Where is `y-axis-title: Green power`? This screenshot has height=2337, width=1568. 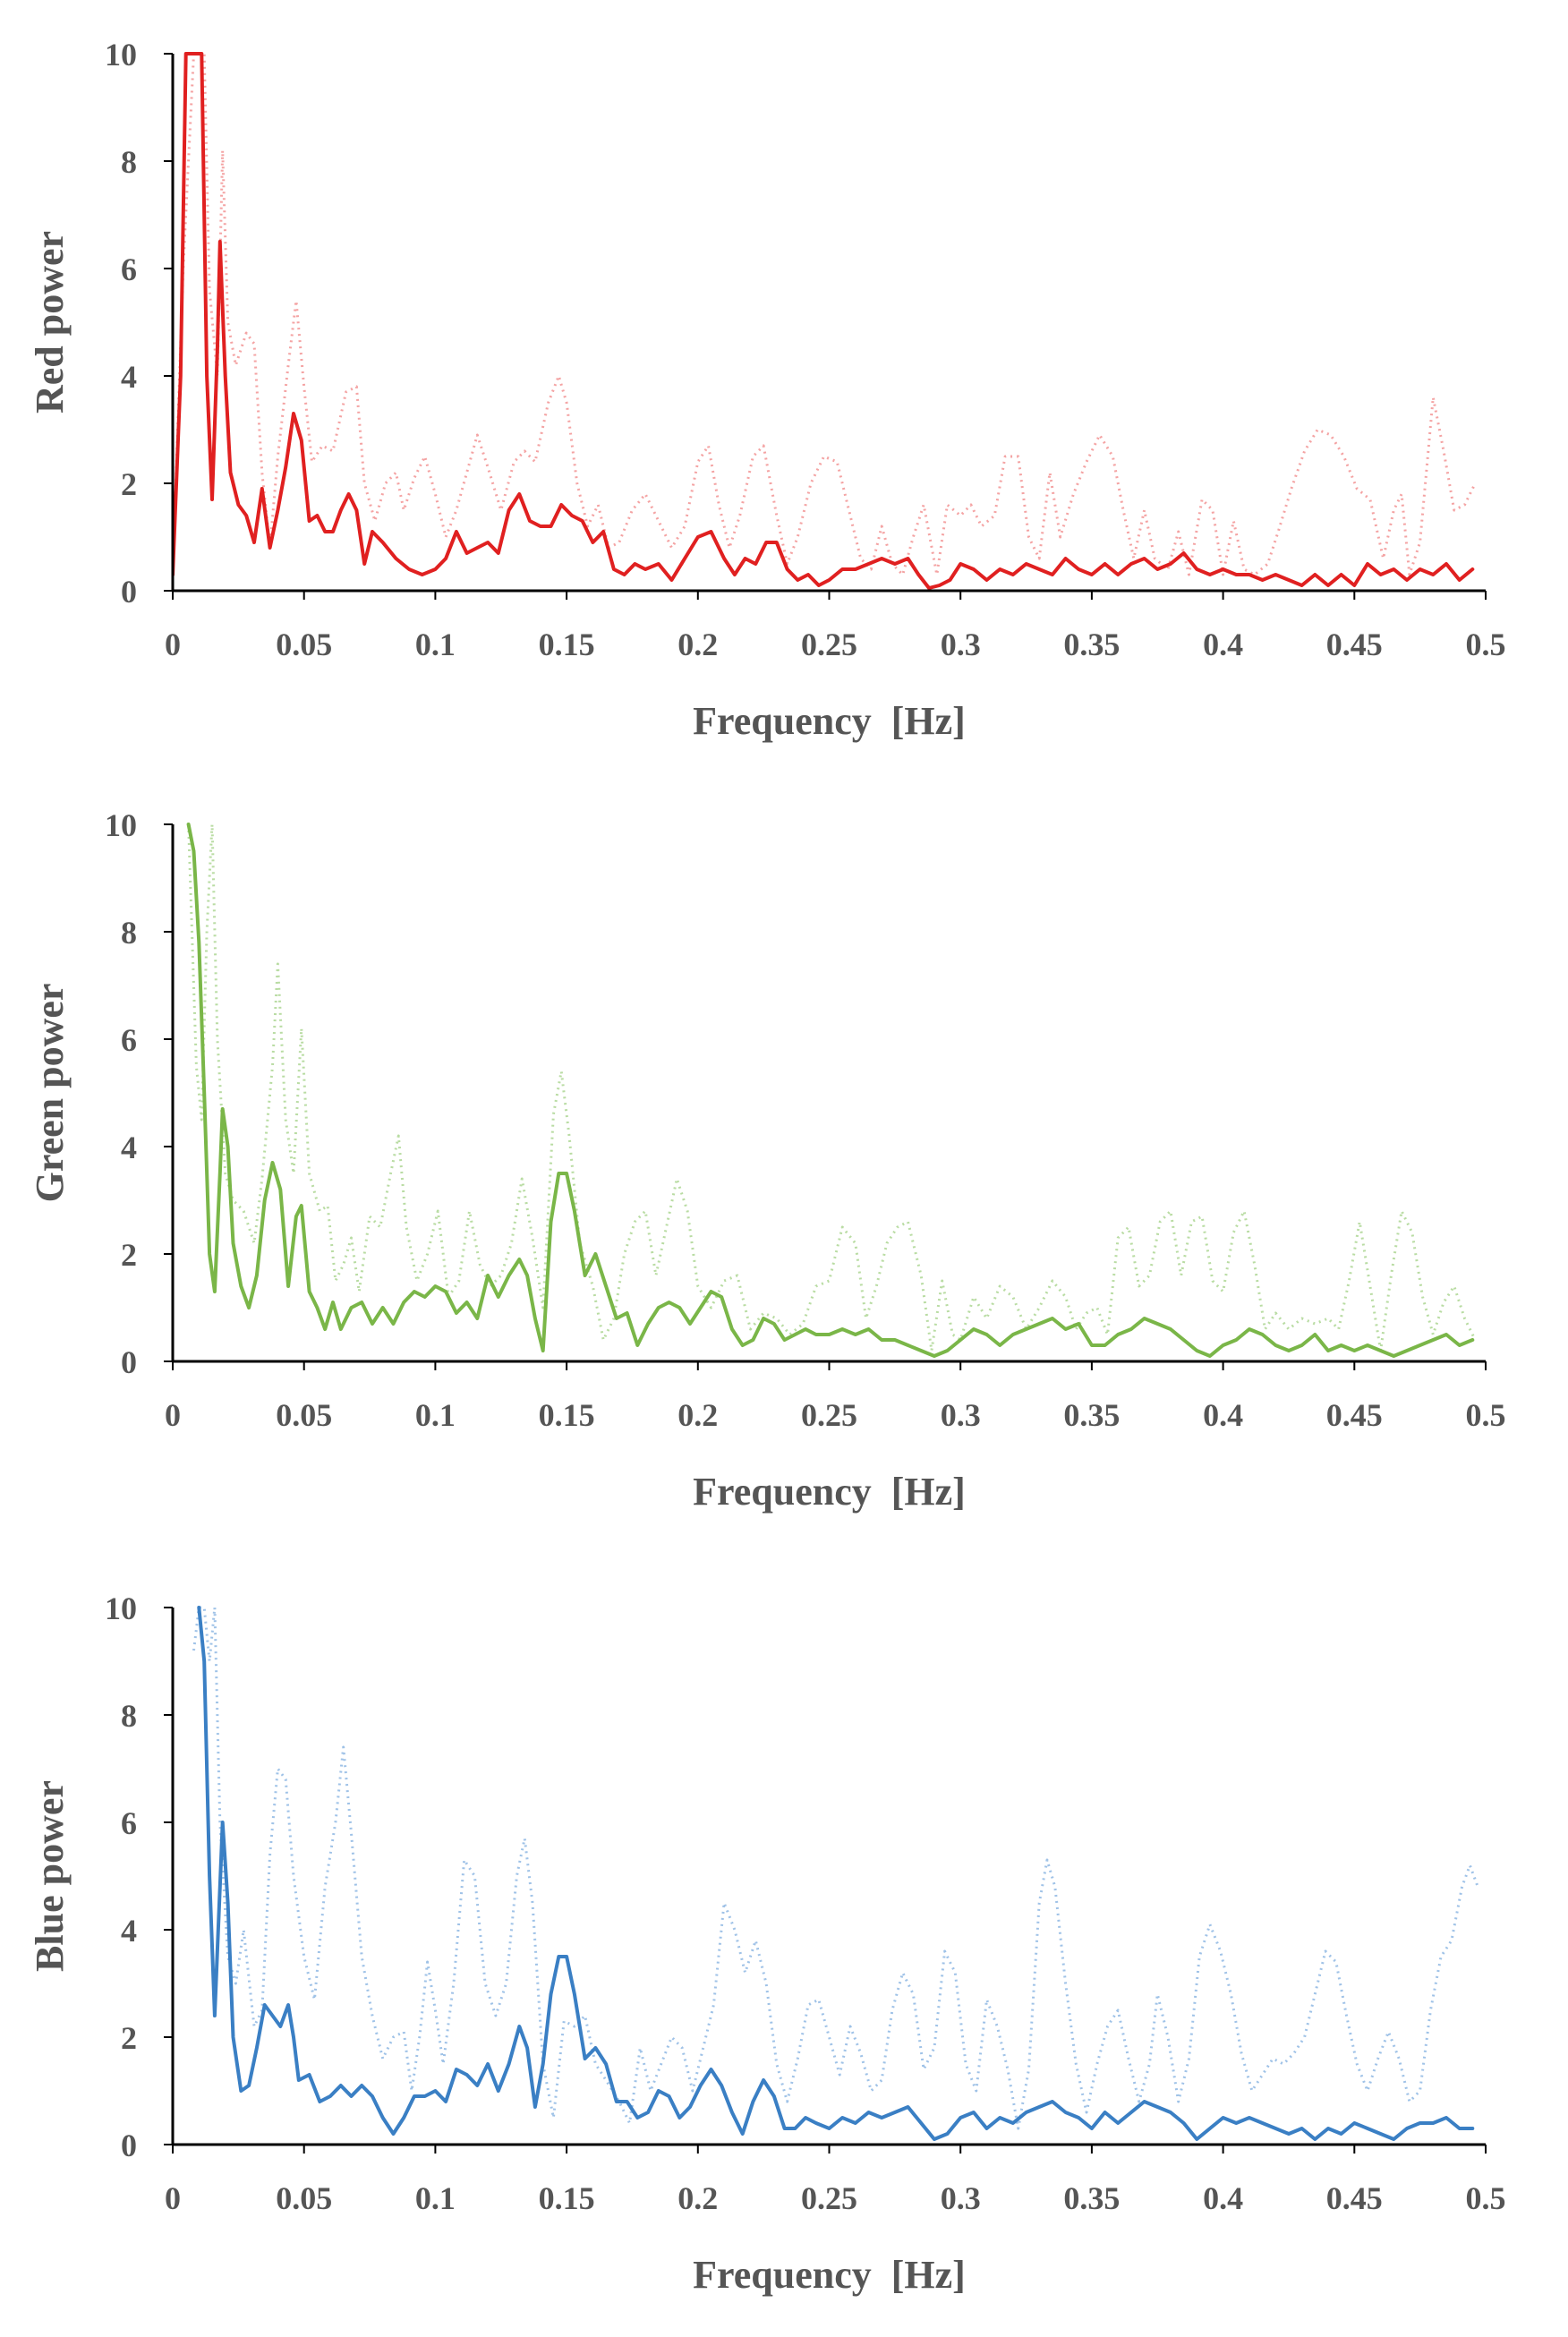 y-axis-title: Green power is located at coordinates (50, 1093).